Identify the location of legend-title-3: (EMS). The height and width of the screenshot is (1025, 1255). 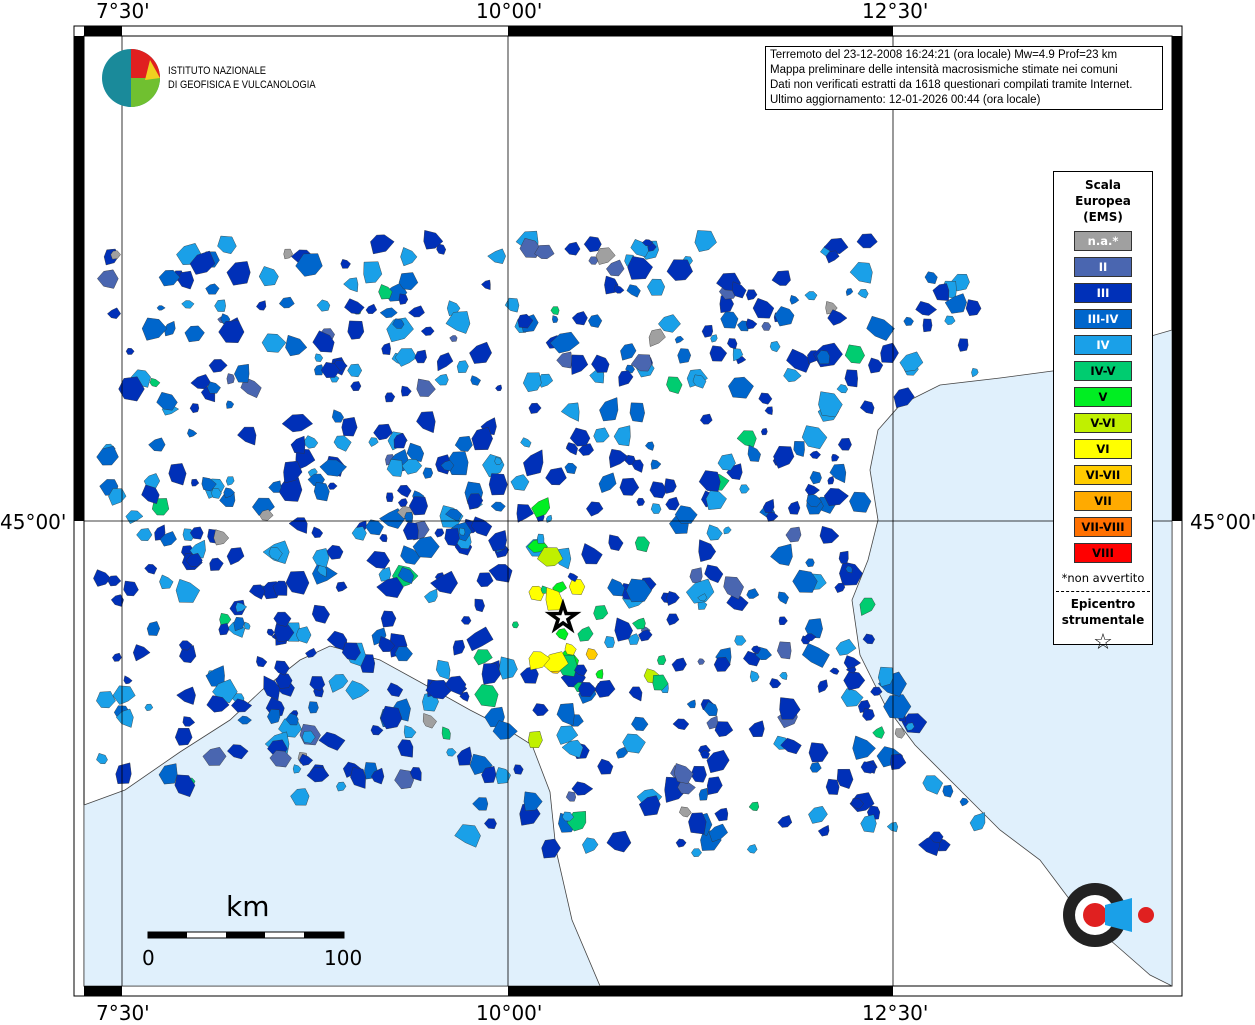
(1103, 217).